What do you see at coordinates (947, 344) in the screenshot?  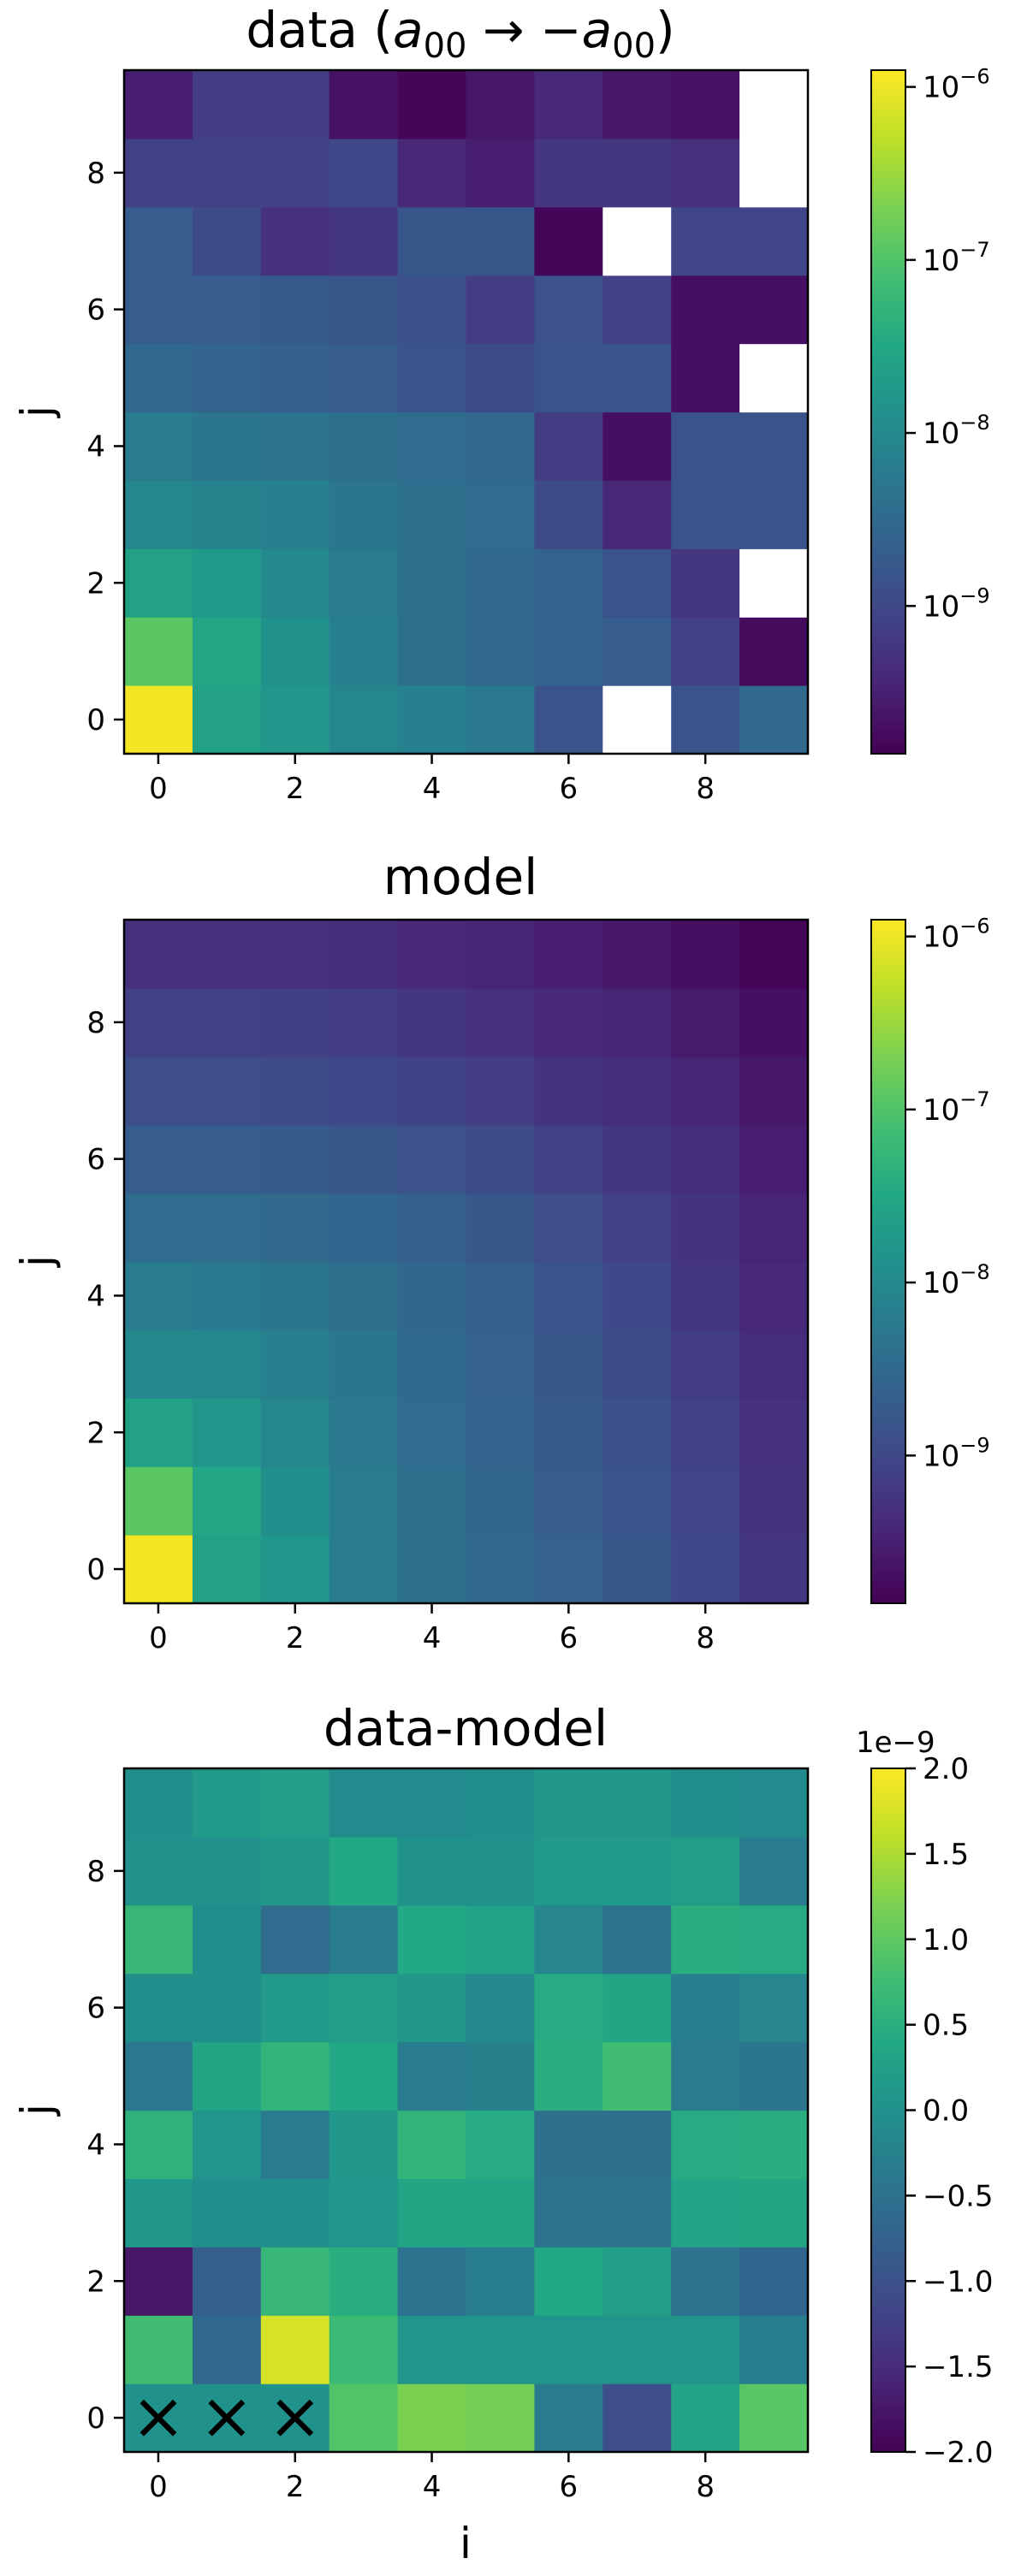 I see `colorbar-ticks-data: 10⁻⁶ 10⁻⁷ 10⁻⁸ 10⁻⁹` at bounding box center [947, 344].